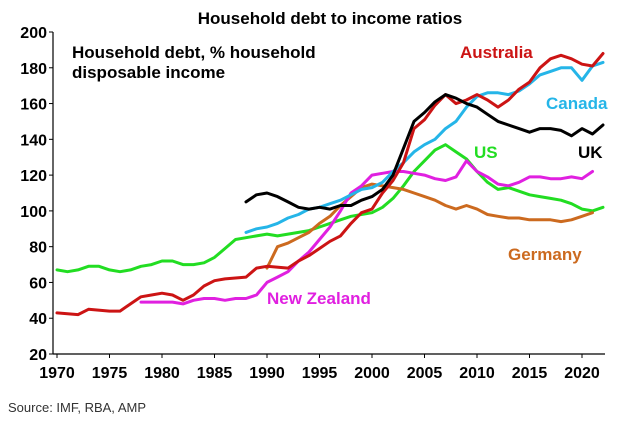  I want to click on y-tick-label: 80, so click(38, 248).